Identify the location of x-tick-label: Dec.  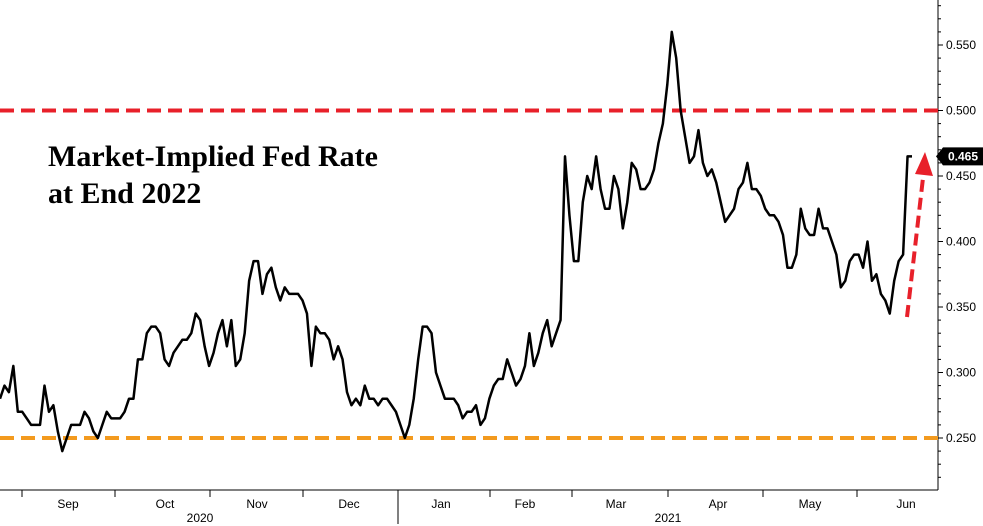
(348, 504).